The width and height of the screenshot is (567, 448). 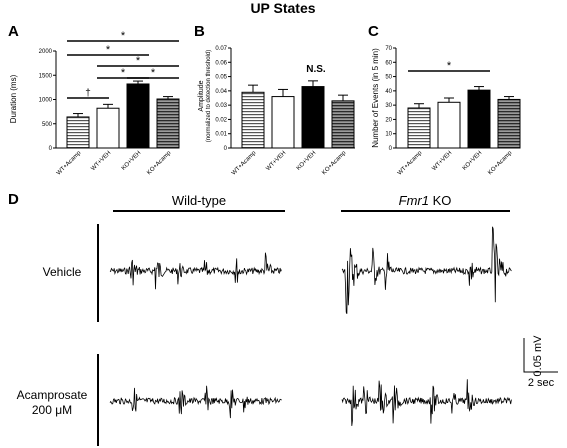 I want to click on panel-c-ylabel: Number of Events (in 5 min), so click(x=375, y=98).